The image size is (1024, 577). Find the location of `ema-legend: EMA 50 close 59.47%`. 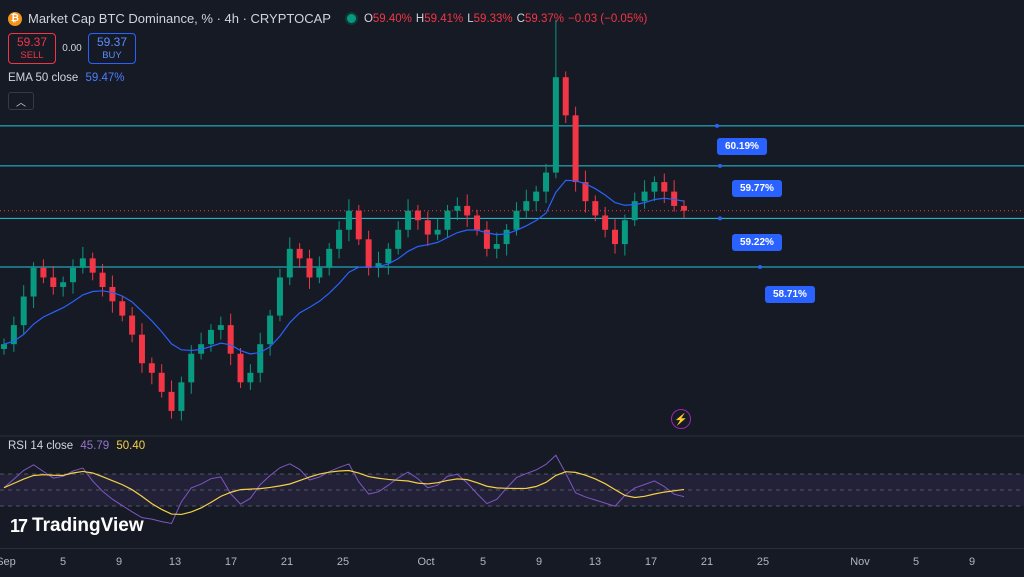

ema-legend: EMA 50 close 59.47% is located at coordinates (66, 78).